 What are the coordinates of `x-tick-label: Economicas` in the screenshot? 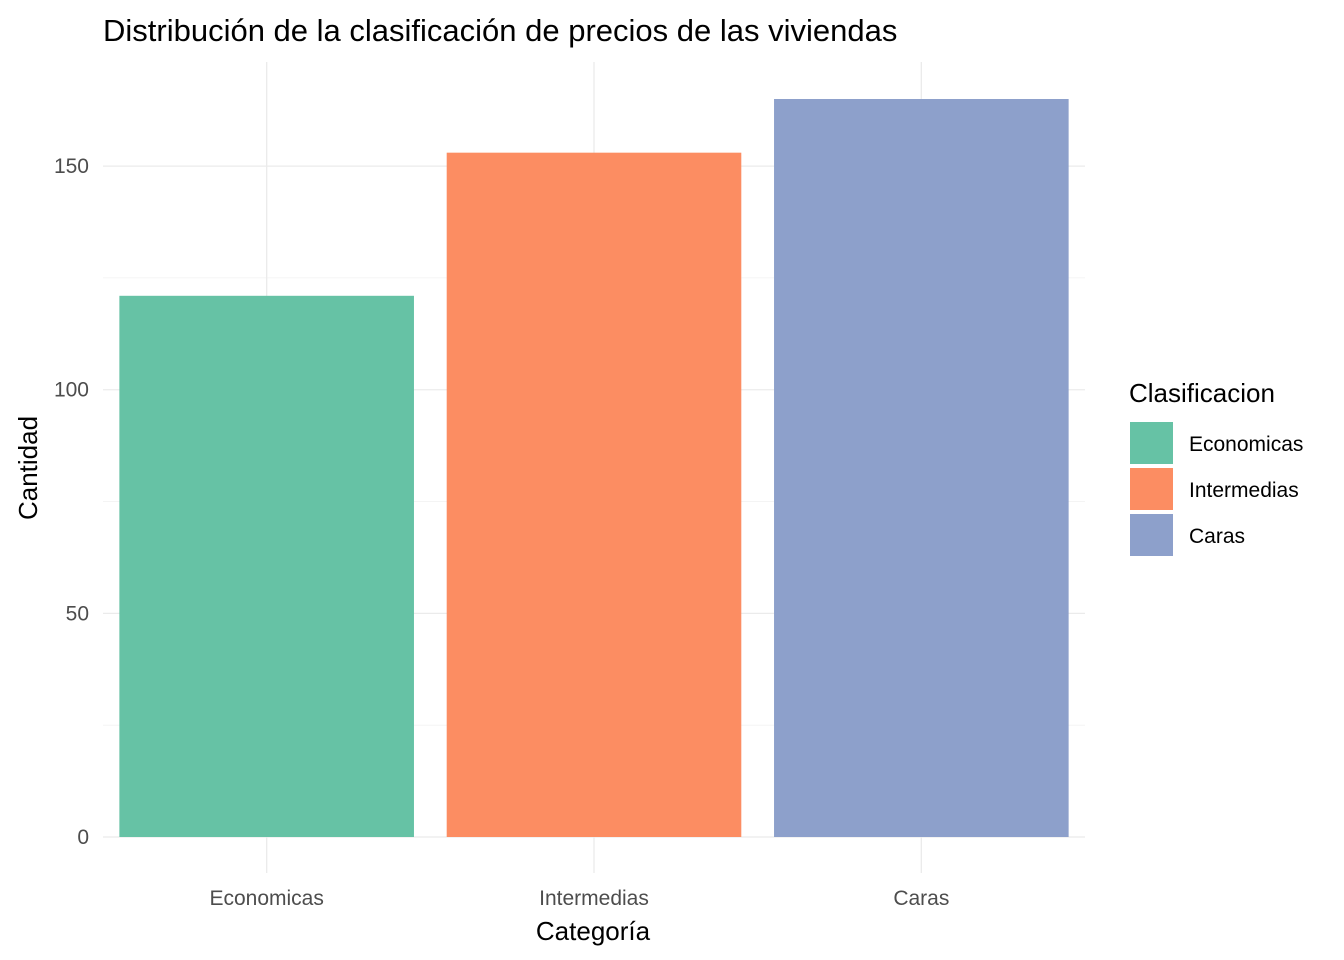 It's located at (266, 898).